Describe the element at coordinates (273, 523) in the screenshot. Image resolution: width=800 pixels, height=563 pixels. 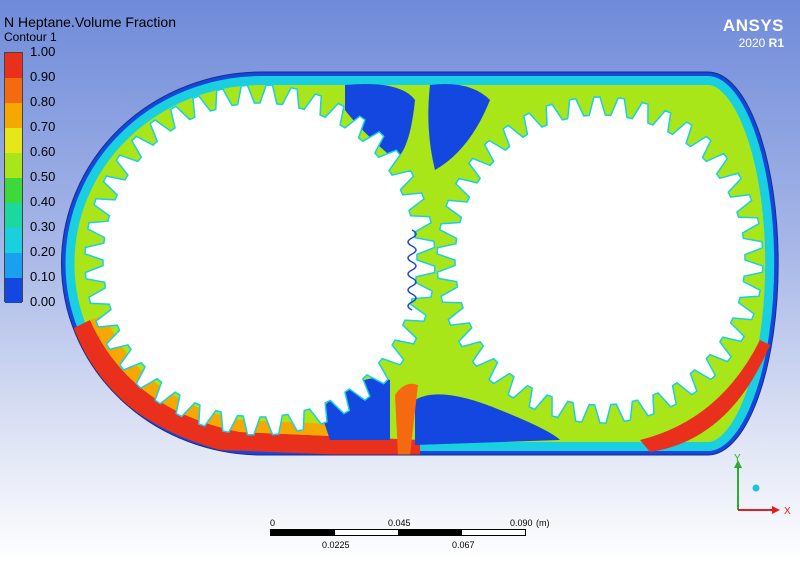
I see `scale-label: 0` at that location.